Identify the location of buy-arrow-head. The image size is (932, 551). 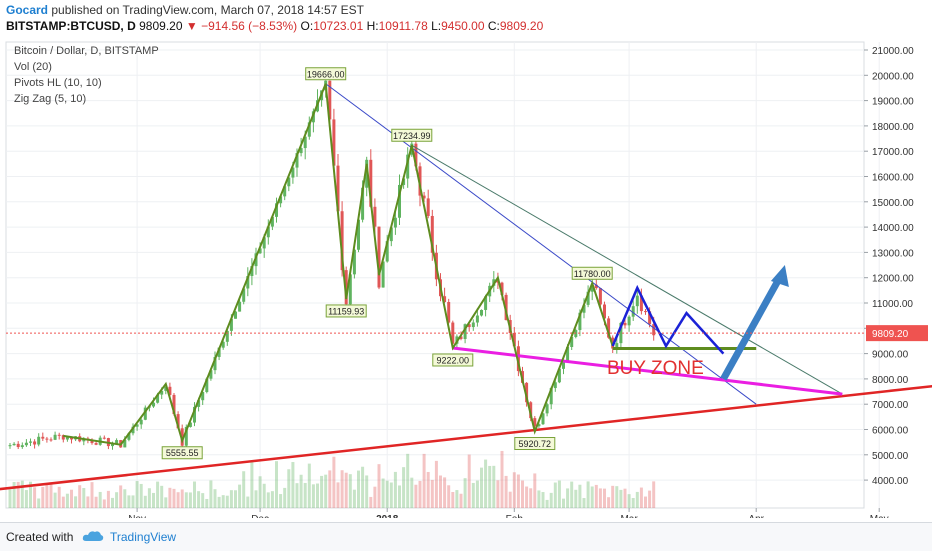
(779, 276).